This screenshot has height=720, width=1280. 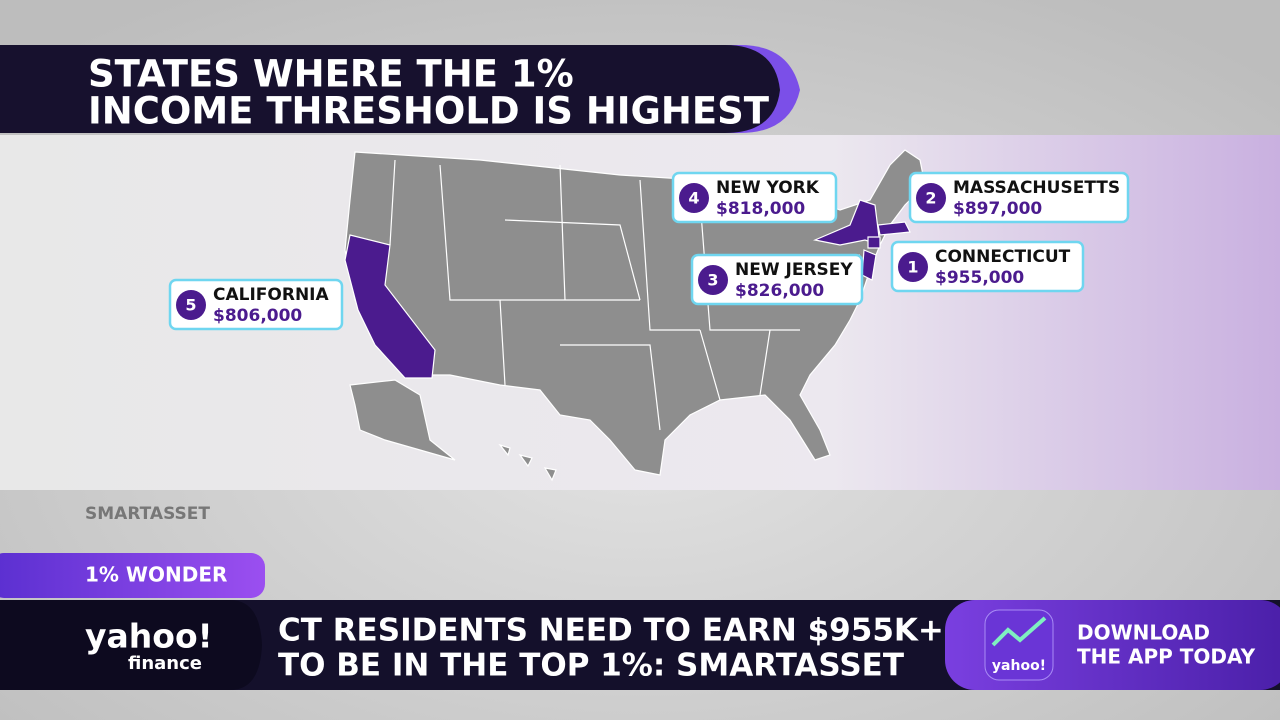 What do you see at coordinates (1036, 188) in the screenshot?
I see `state-name: MASSACHUSETTS` at bounding box center [1036, 188].